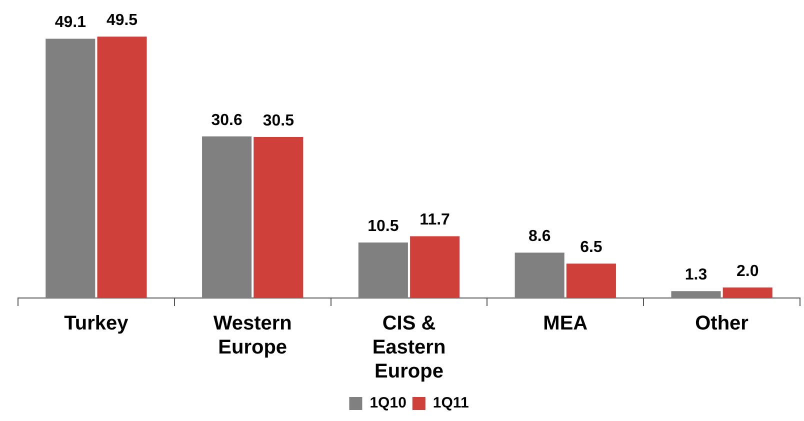  Describe the element at coordinates (388, 403) in the screenshot. I see `legend-label: 1Q10` at that location.